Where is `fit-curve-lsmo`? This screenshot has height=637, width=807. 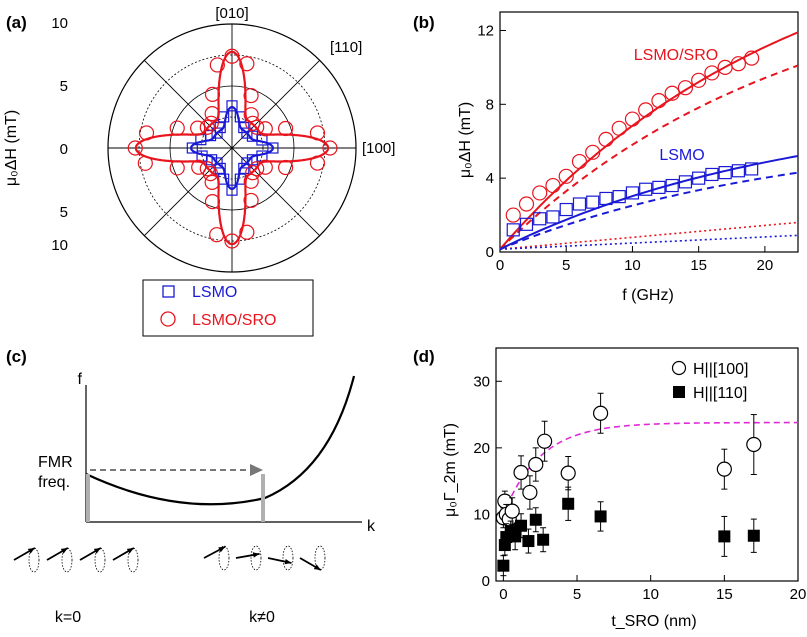 fit-curve-lsmo is located at coordinates (232, 148).